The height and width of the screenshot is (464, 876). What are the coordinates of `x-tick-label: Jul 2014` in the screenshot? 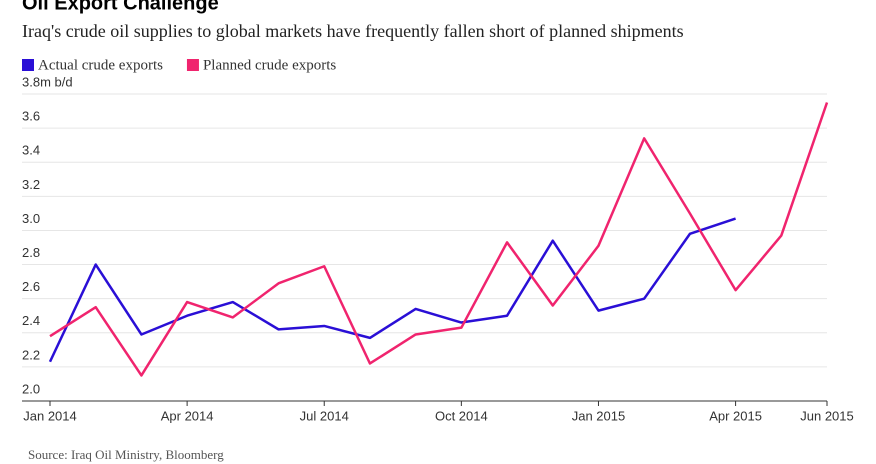 It's located at (324, 415).